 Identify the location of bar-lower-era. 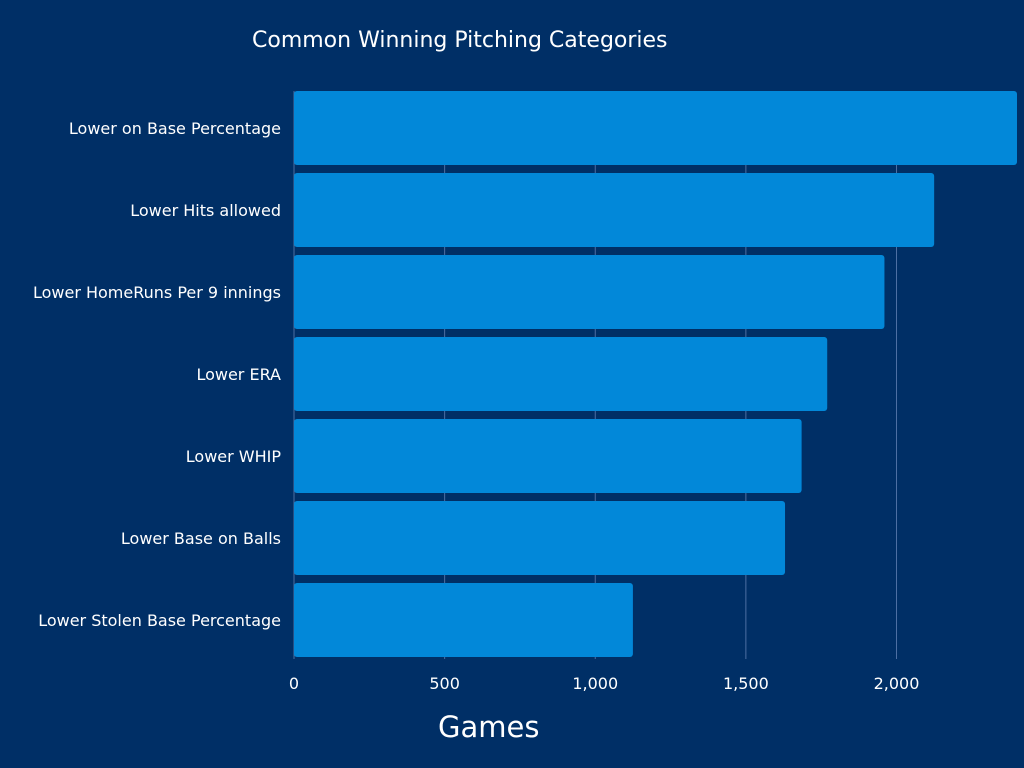
(561, 374).